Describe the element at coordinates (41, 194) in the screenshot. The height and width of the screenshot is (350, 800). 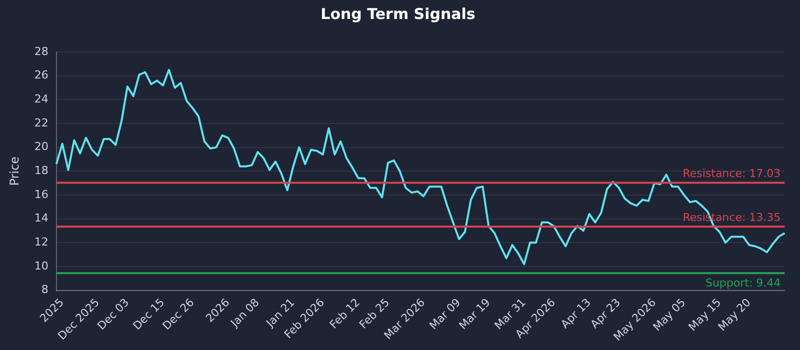
I see `y-tick-label: 16` at that location.